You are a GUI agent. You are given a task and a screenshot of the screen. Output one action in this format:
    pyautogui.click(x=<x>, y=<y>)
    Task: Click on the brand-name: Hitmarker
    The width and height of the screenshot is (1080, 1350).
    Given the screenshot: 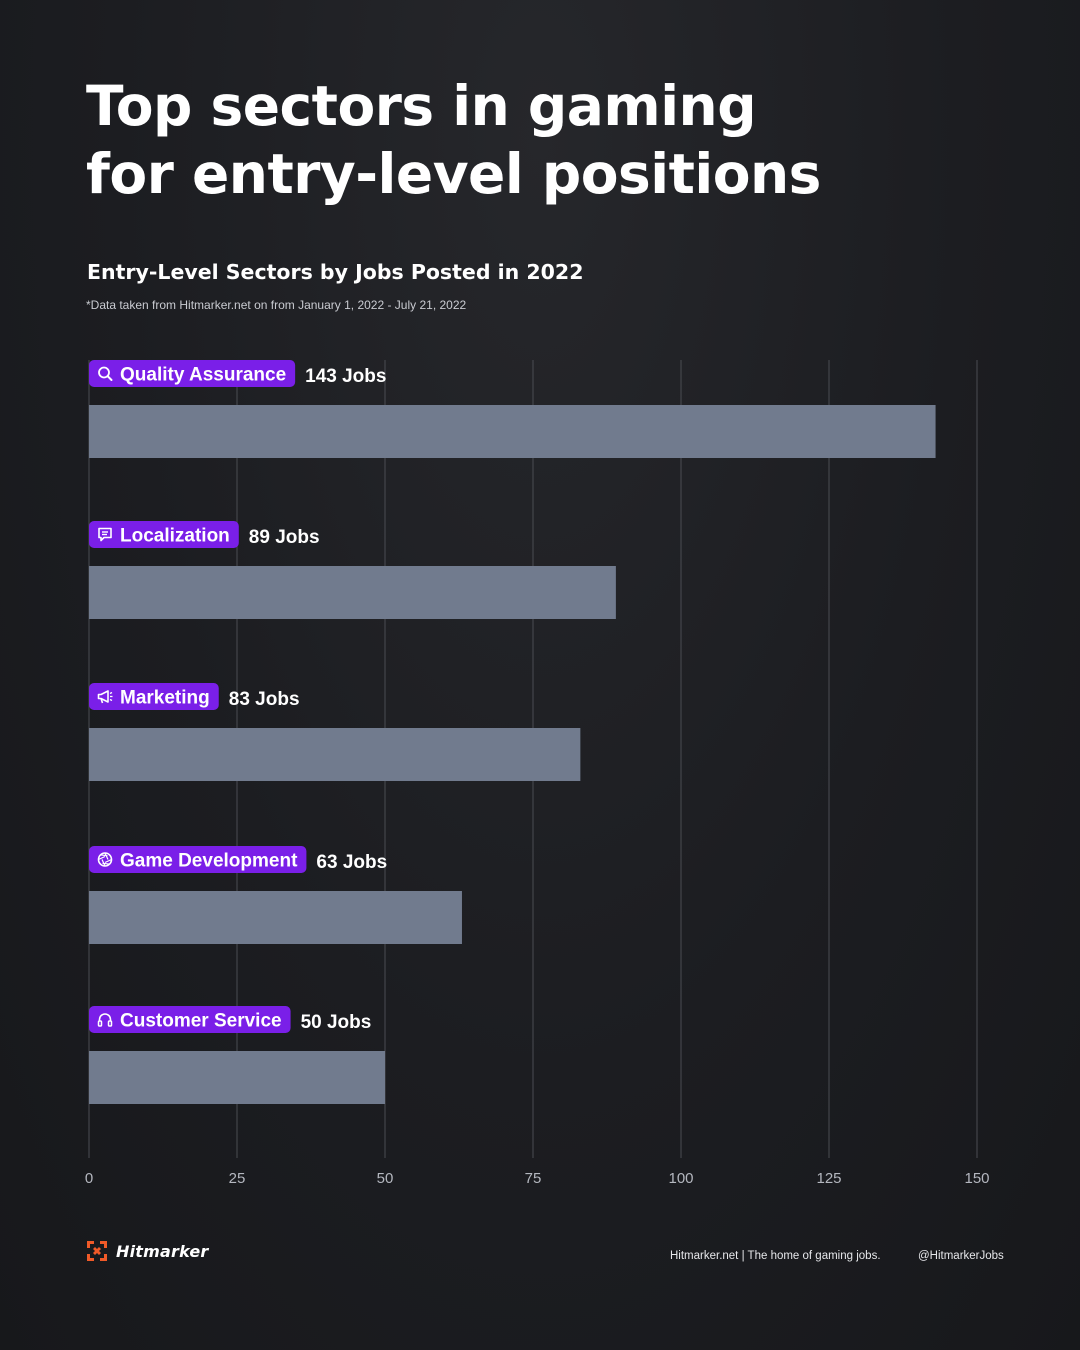 What is the action you would take?
    pyautogui.click(x=162, y=1251)
    